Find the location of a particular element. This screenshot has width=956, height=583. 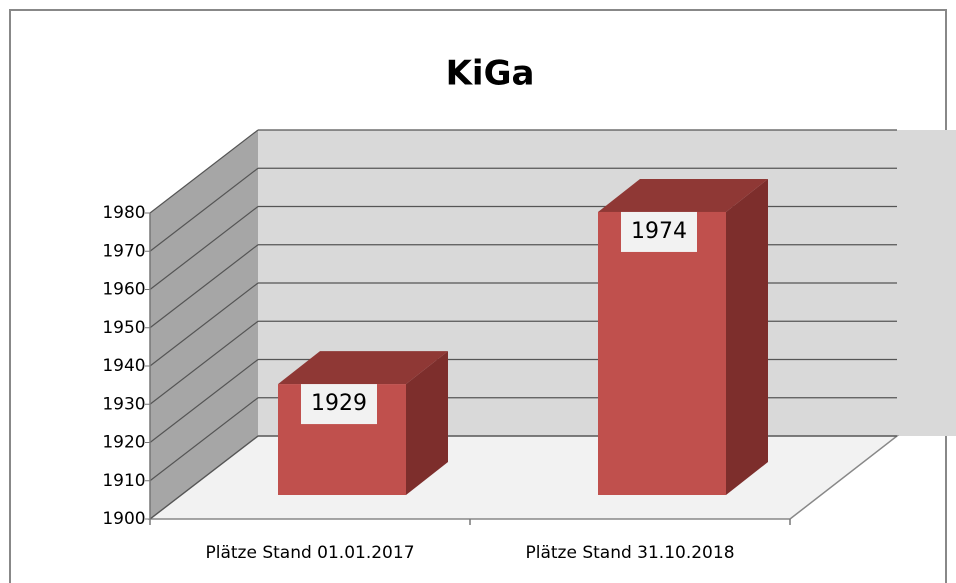

y-tick-label: 1900 is located at coordinates (123, 519).